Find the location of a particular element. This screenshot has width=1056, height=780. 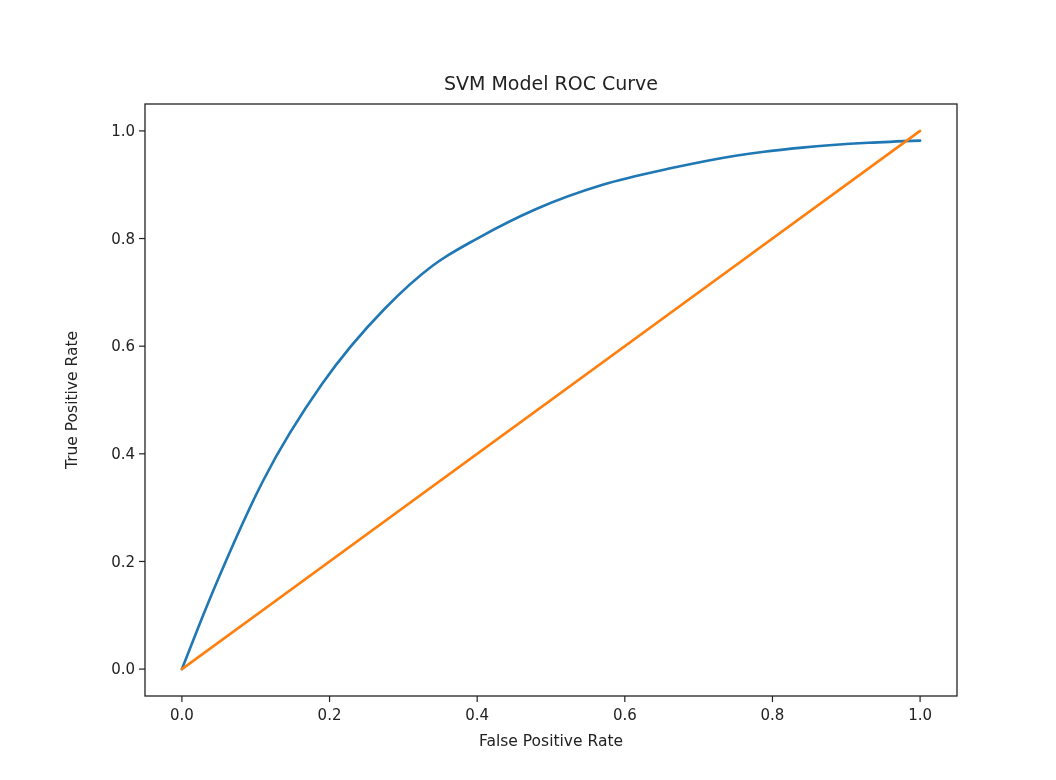

y-axis-title: True Positive Rate is located at coordinates (72, 400).